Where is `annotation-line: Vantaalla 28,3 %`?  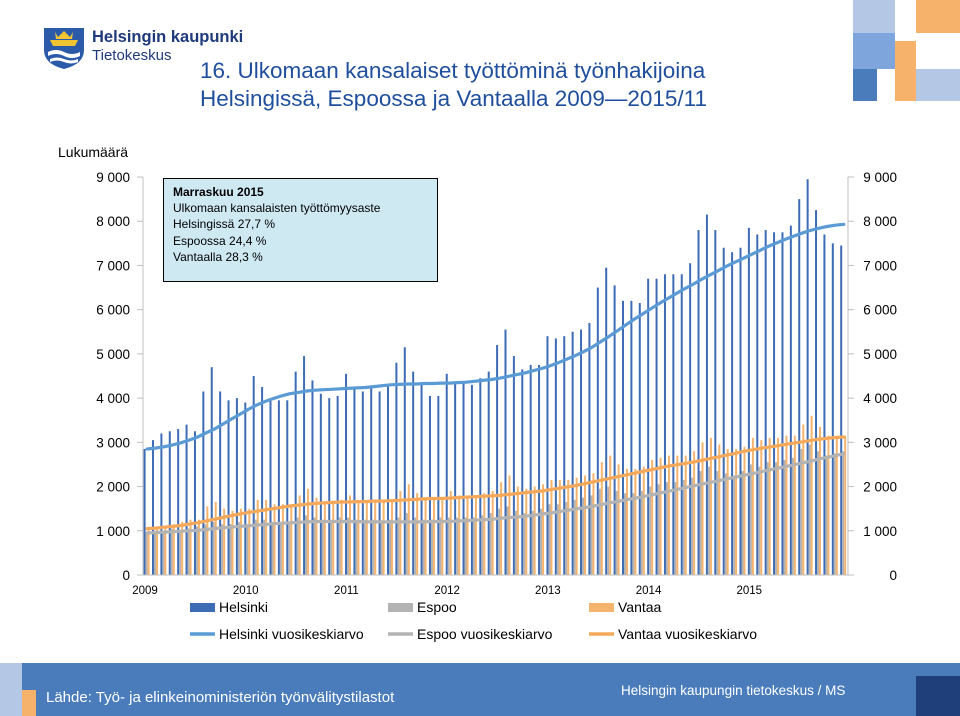
annotation-line: Vantaalla 28,3 % is located at coordinates (218, 256).